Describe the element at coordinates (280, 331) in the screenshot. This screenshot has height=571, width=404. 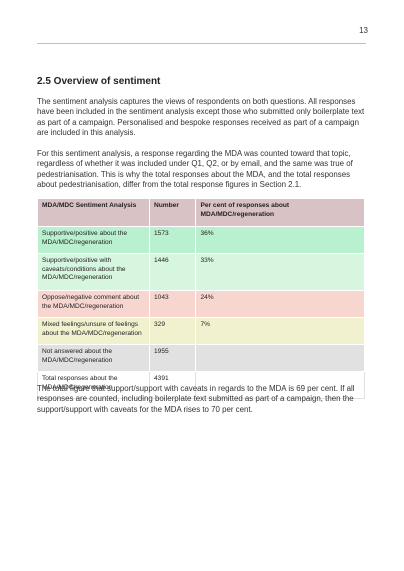
I see `row-percent: 7%` at that location.